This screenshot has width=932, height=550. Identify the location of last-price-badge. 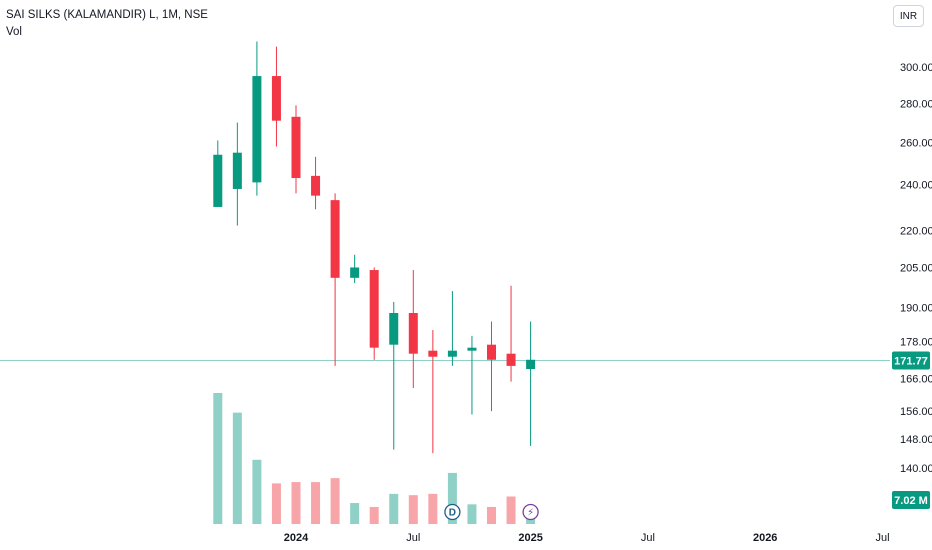
(911, 360).